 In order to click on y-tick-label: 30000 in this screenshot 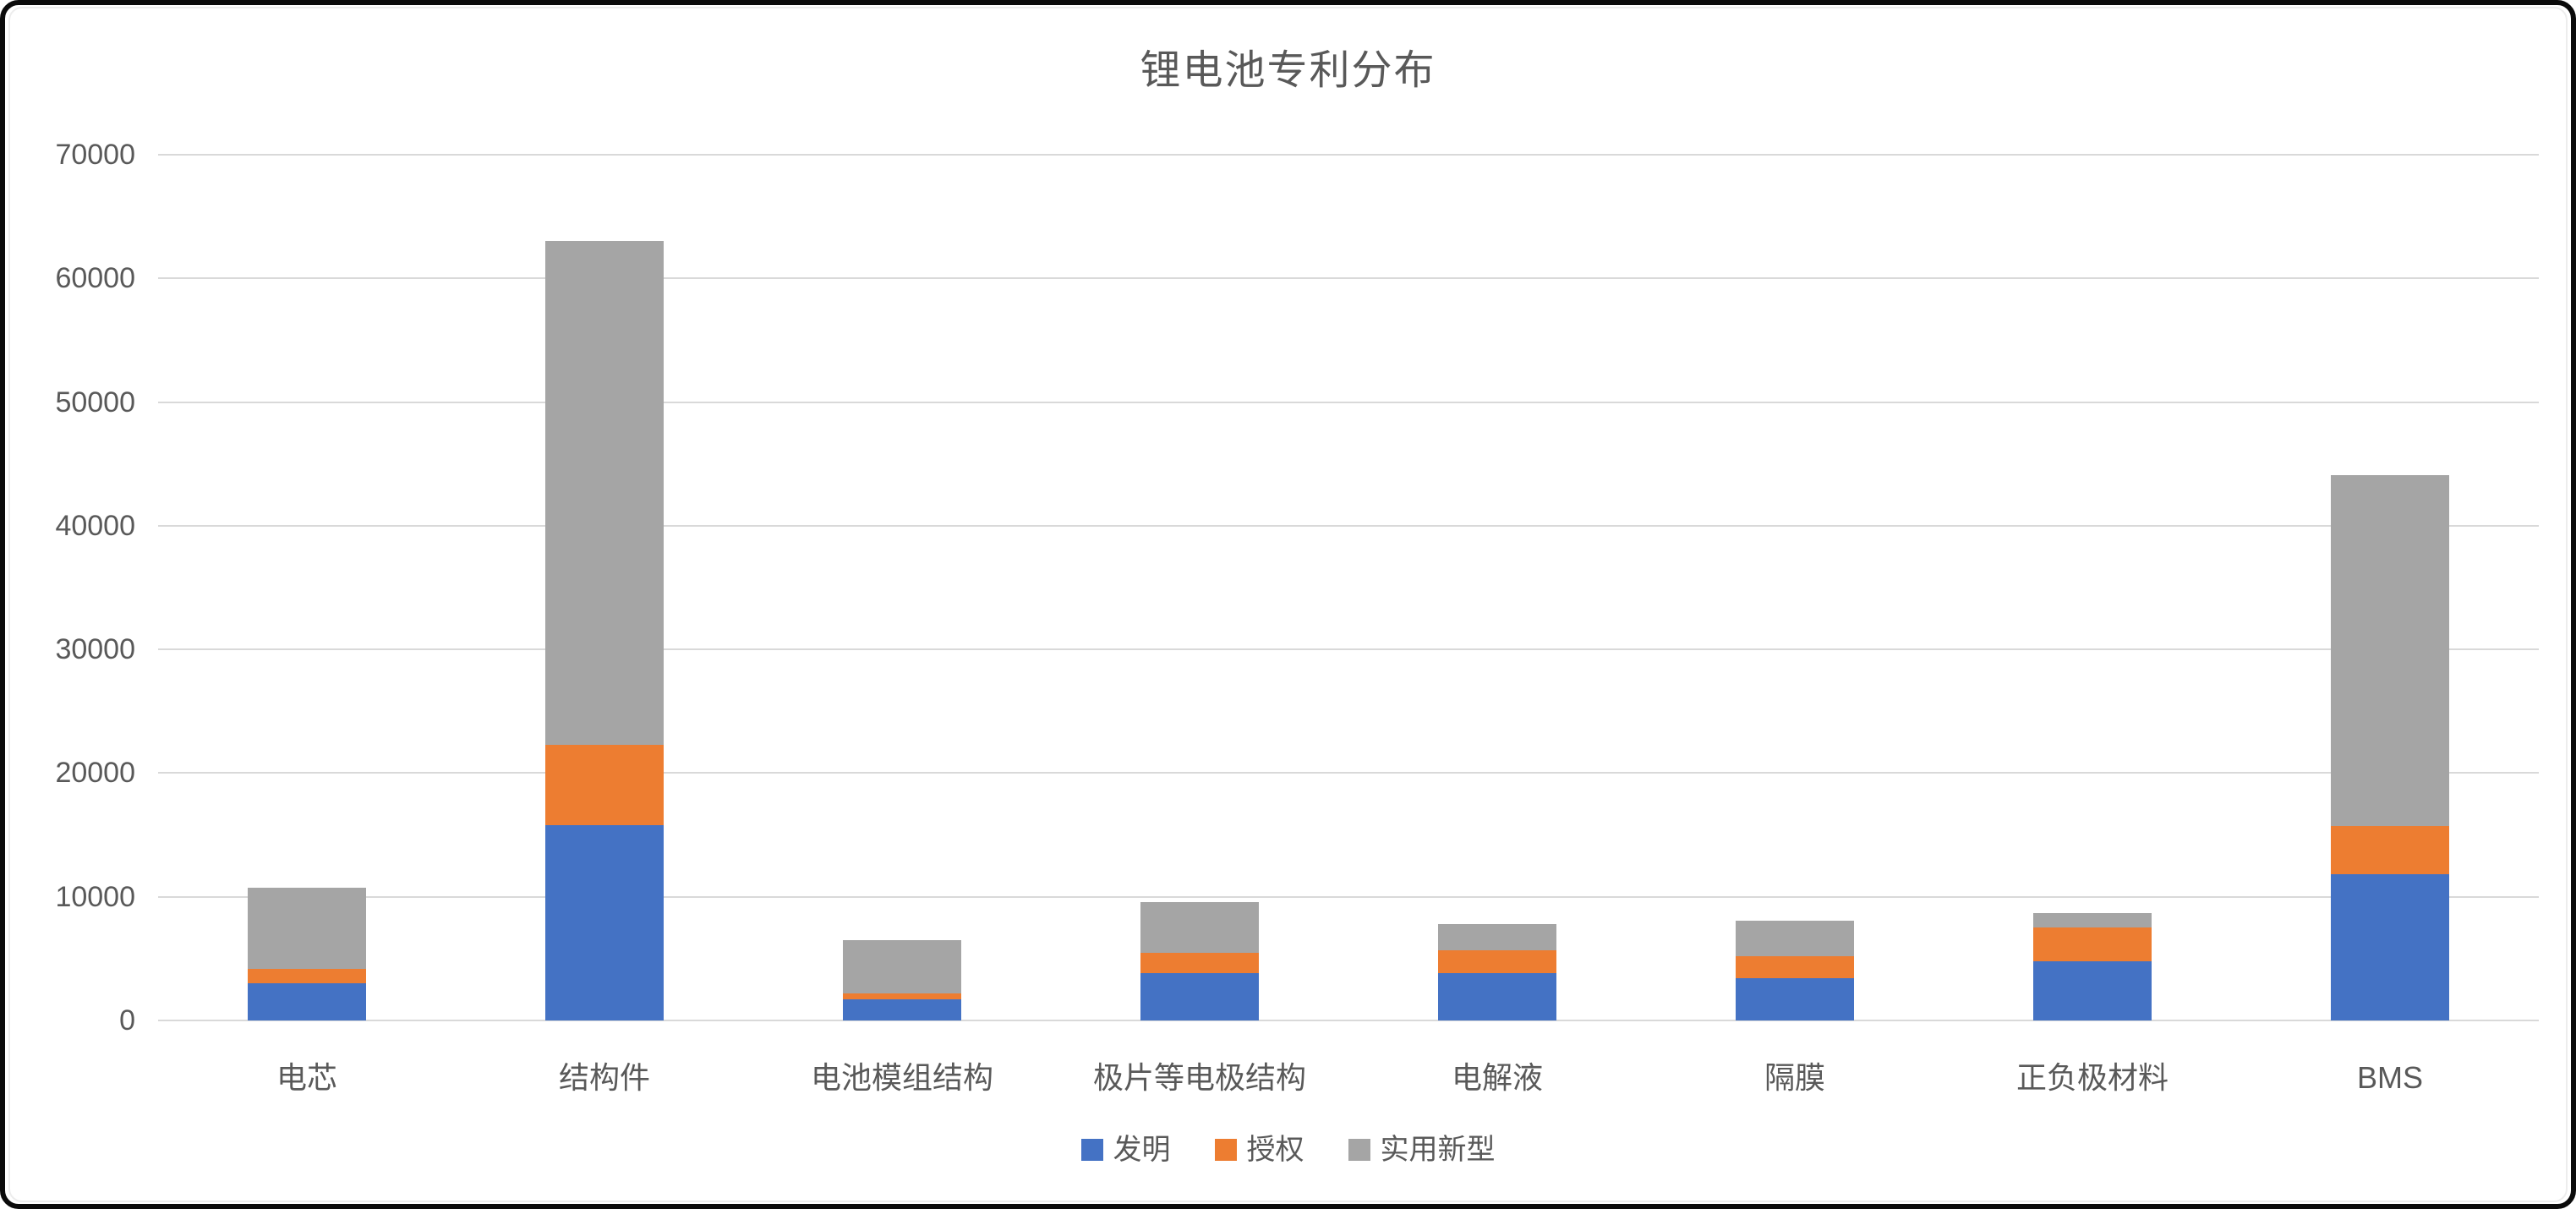, I will do `click(95, 649)`.